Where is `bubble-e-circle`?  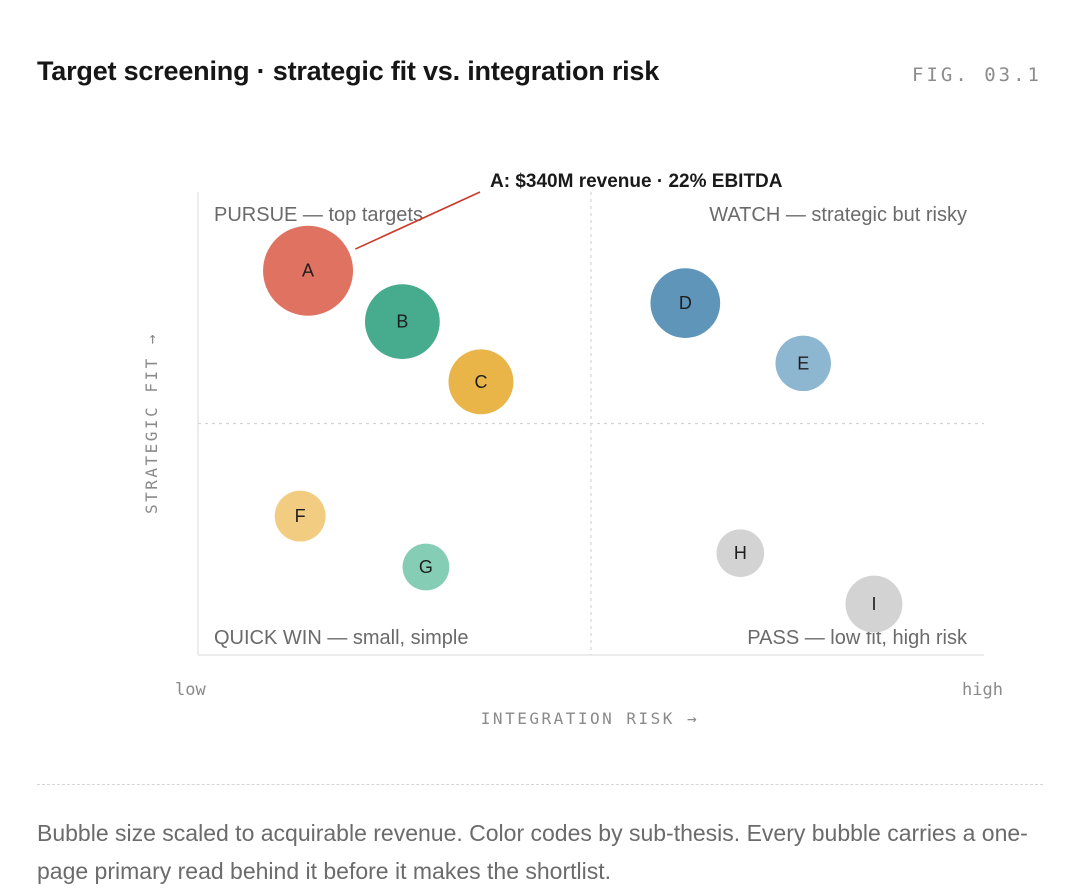 bubble-e-circle is located at coordinates (803, 363).